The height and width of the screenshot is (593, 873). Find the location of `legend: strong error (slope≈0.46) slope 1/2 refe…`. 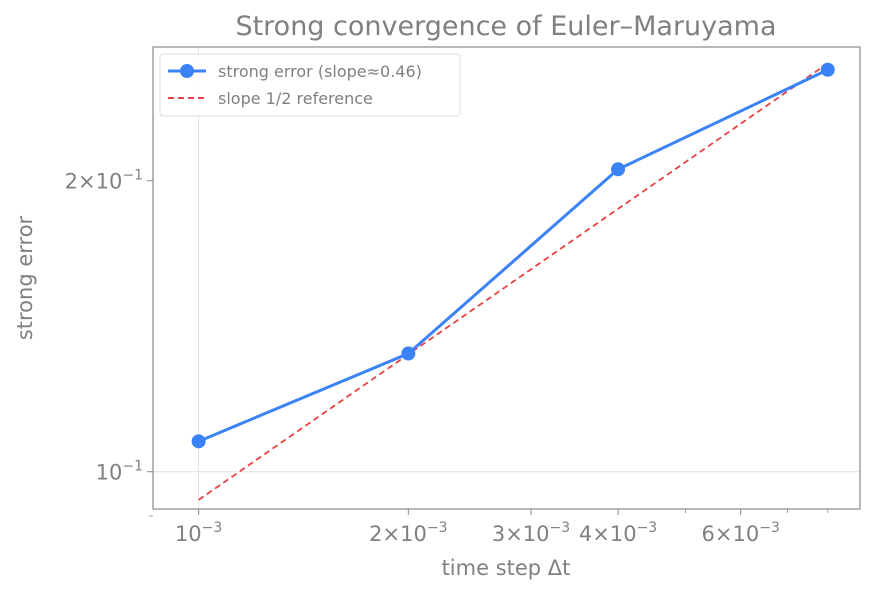

legend: strong error (slope≈0.46) slope 1/2 refe… is located at coordinates (310, 85).